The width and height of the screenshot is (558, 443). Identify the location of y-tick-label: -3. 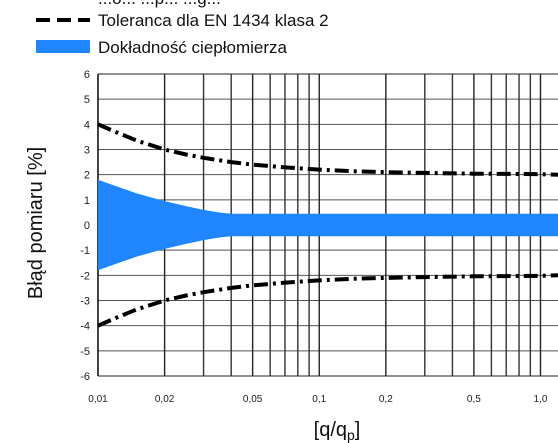
(85, 302).